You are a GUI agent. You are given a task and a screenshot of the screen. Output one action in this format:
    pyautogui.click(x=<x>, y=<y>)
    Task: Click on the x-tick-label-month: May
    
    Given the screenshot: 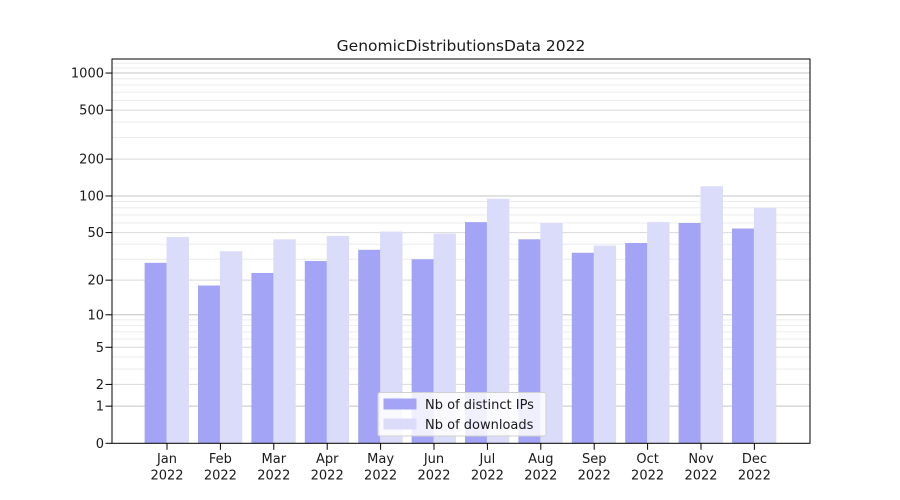 What is the action you would take?
    pyautogui.click(x=380, y=459)
    